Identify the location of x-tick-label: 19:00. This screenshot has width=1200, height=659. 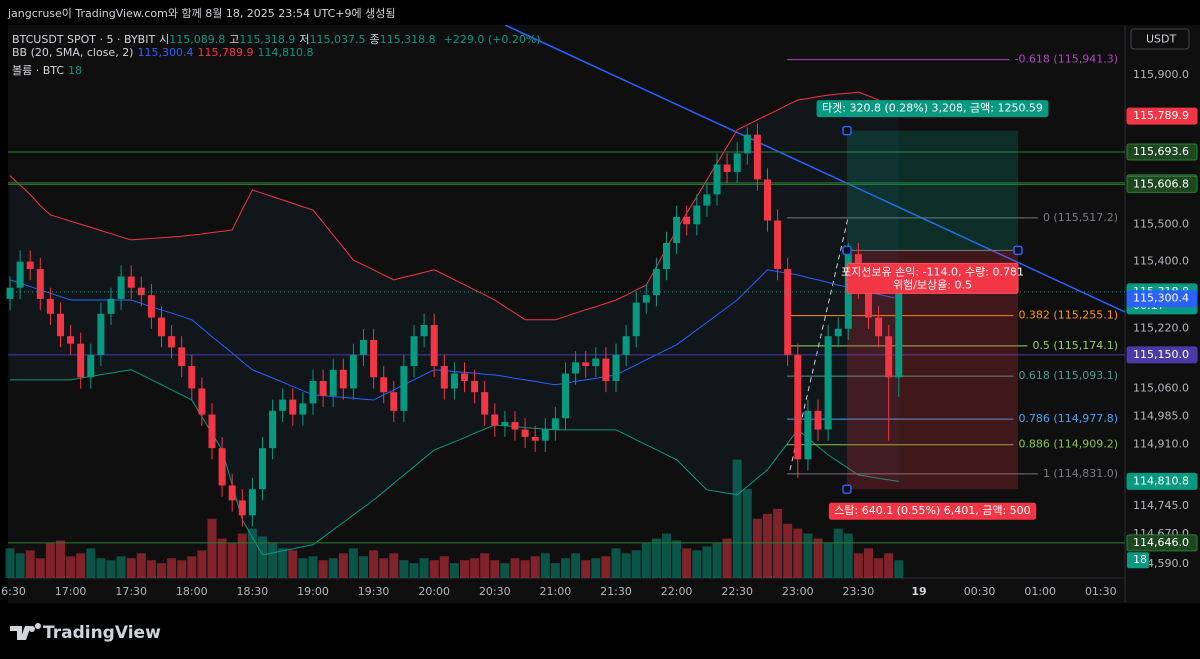
(313, 591).